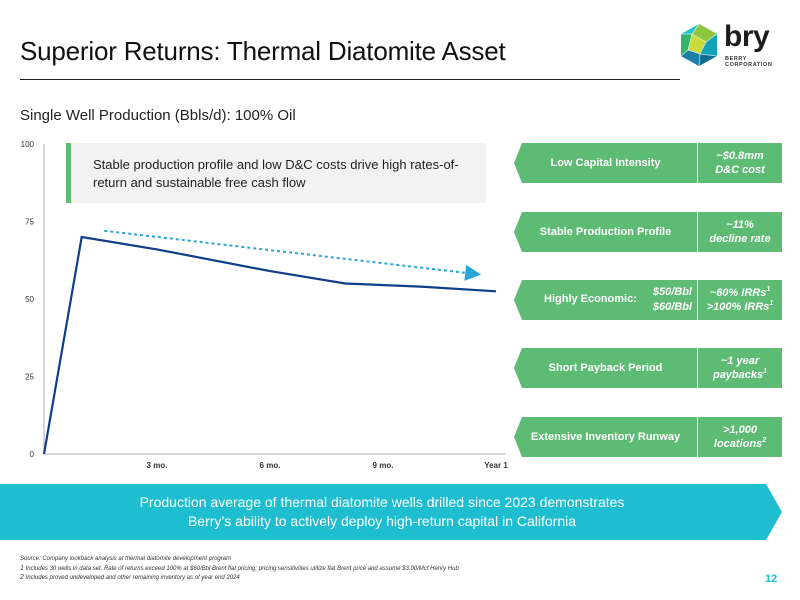 Image resolution: width=800 pixels, height=600 pixels. What do you see at coordinates (771, 579) in the screenshot?
I see `page-number: 12` at bounding box center [771, 579].